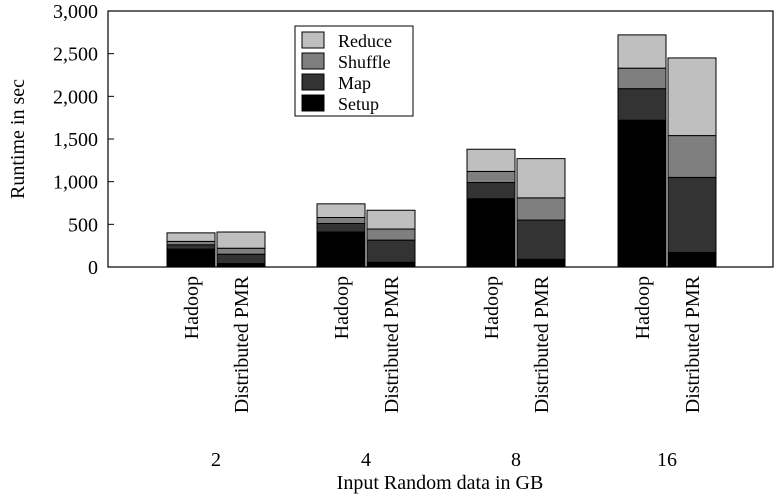 The image size is (777, 498). I want to click on bar-reduce-4gb-hadoop, so click(341, 211).